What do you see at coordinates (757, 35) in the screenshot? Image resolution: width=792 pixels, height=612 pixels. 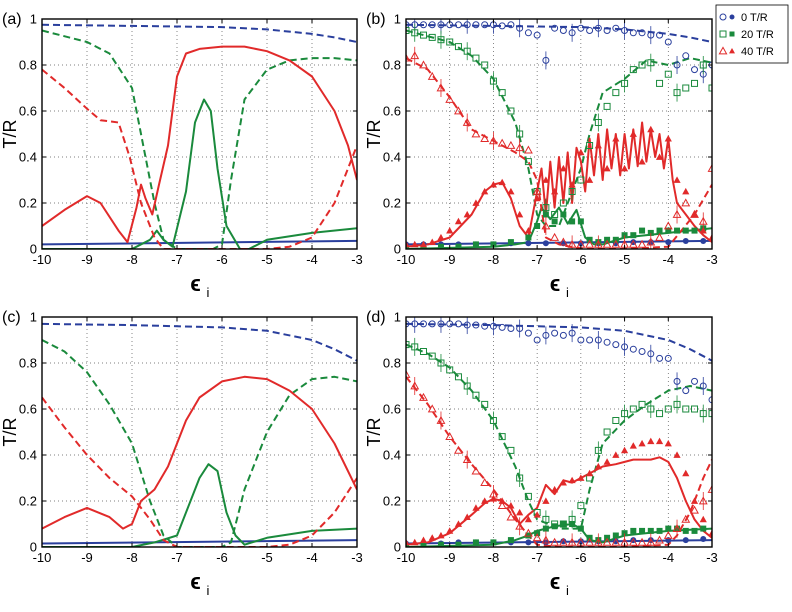 I see `legend-label: 20 T/R` at bounding box center [757, 35].